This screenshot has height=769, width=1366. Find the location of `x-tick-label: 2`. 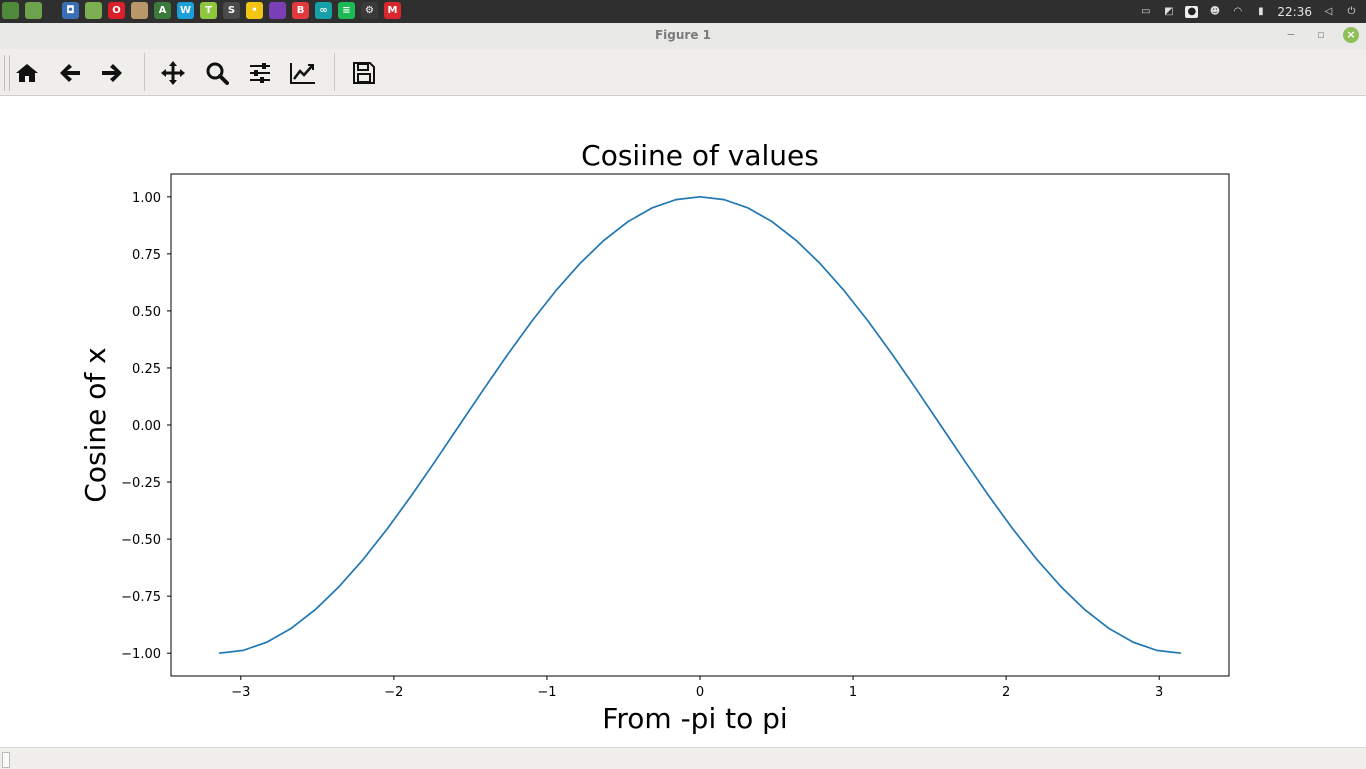

x-tick-label: 2 is located at coordinates (1006, 692).